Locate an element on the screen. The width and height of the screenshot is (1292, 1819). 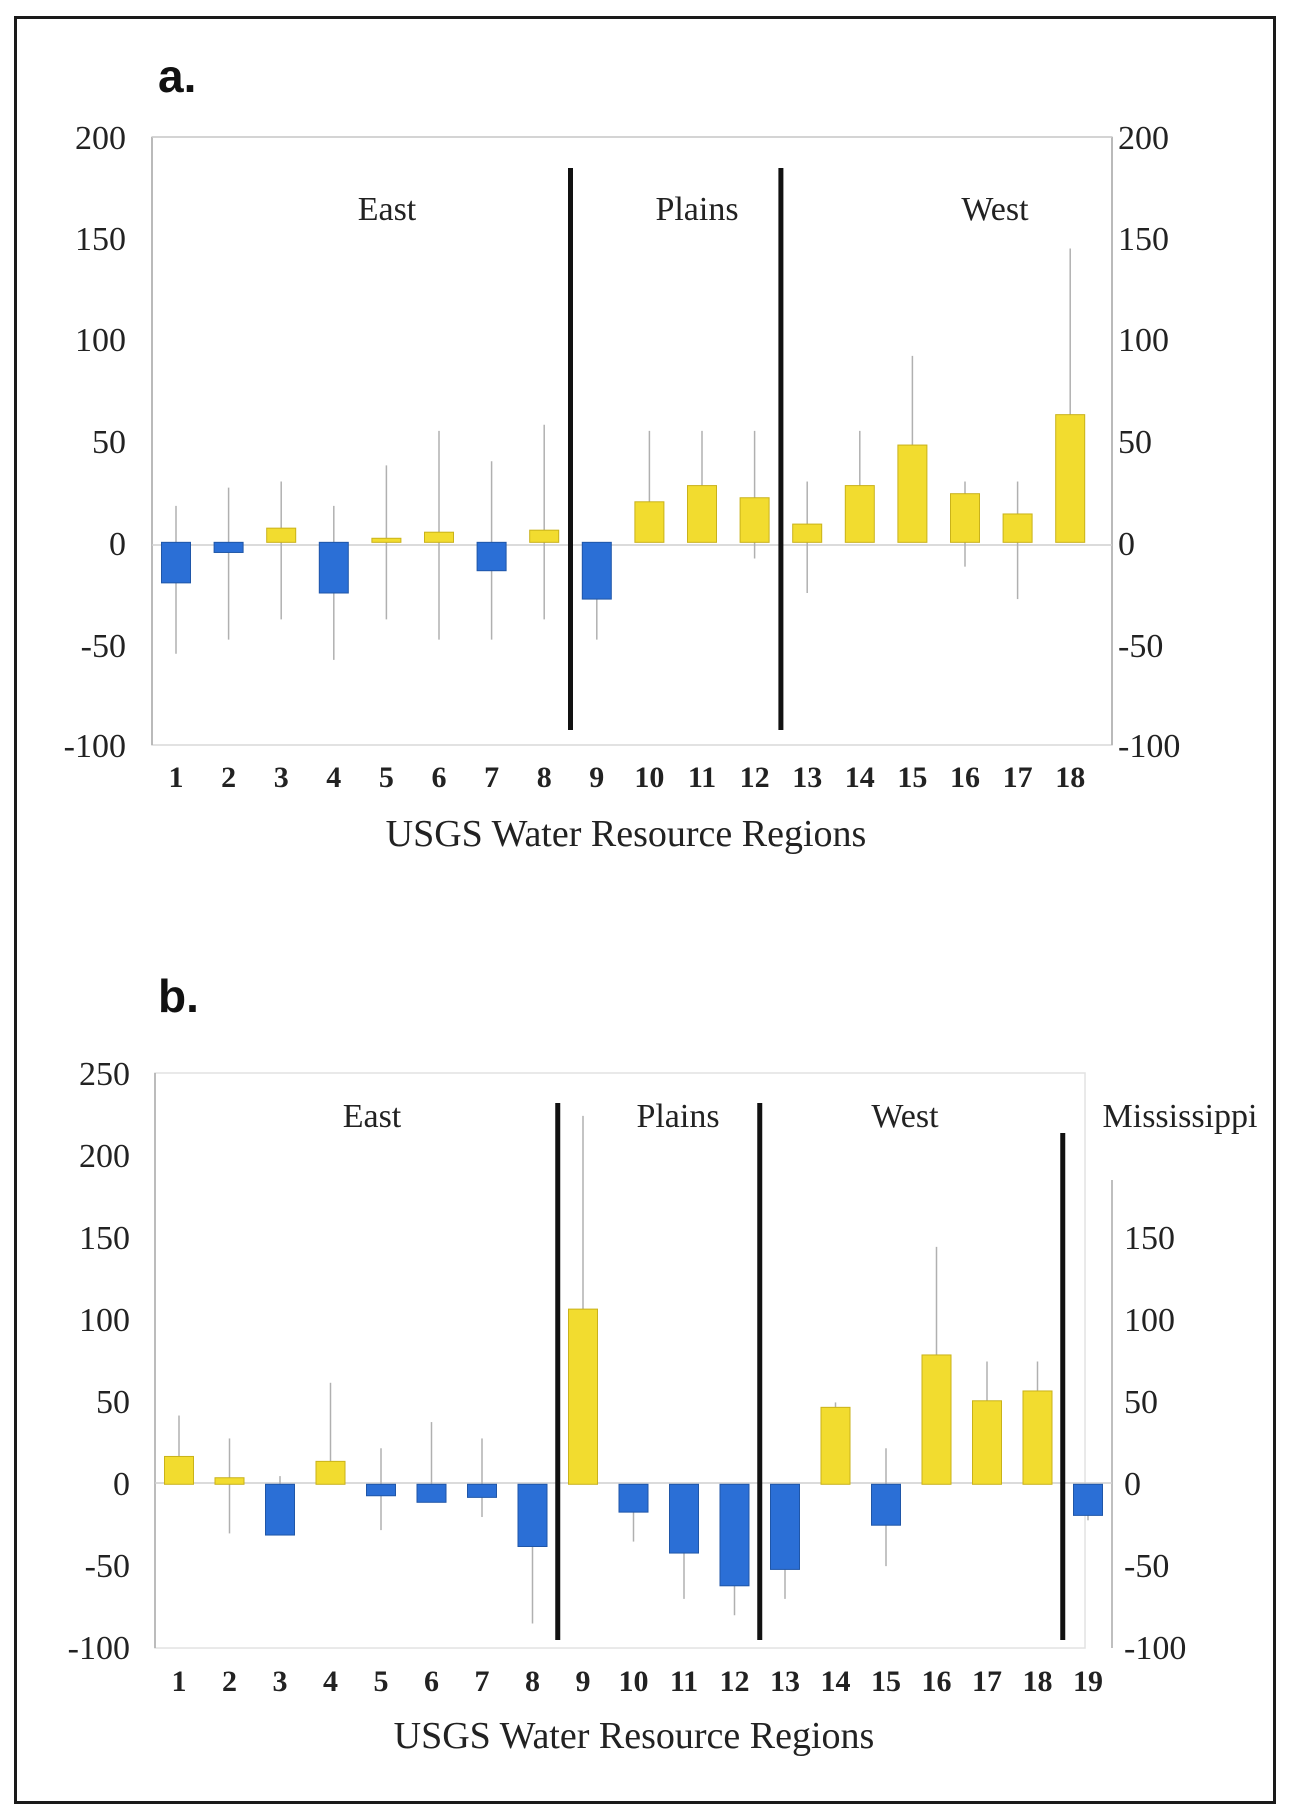
panel-a-group-plains: Plains is located at coordinates (696, 209).